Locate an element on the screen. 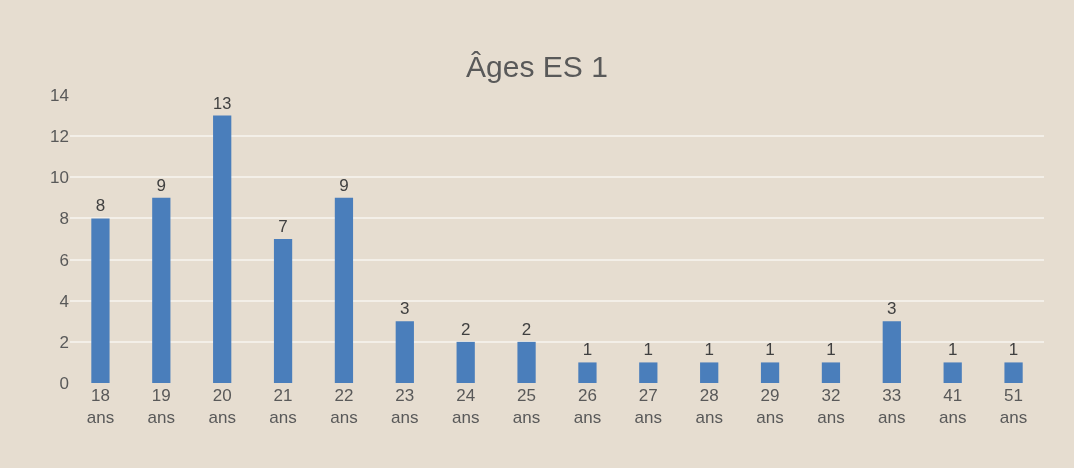 The width and height of the screenshot is (1074, 468). y-tick-label: 14 is located at coordinates (59, 95).